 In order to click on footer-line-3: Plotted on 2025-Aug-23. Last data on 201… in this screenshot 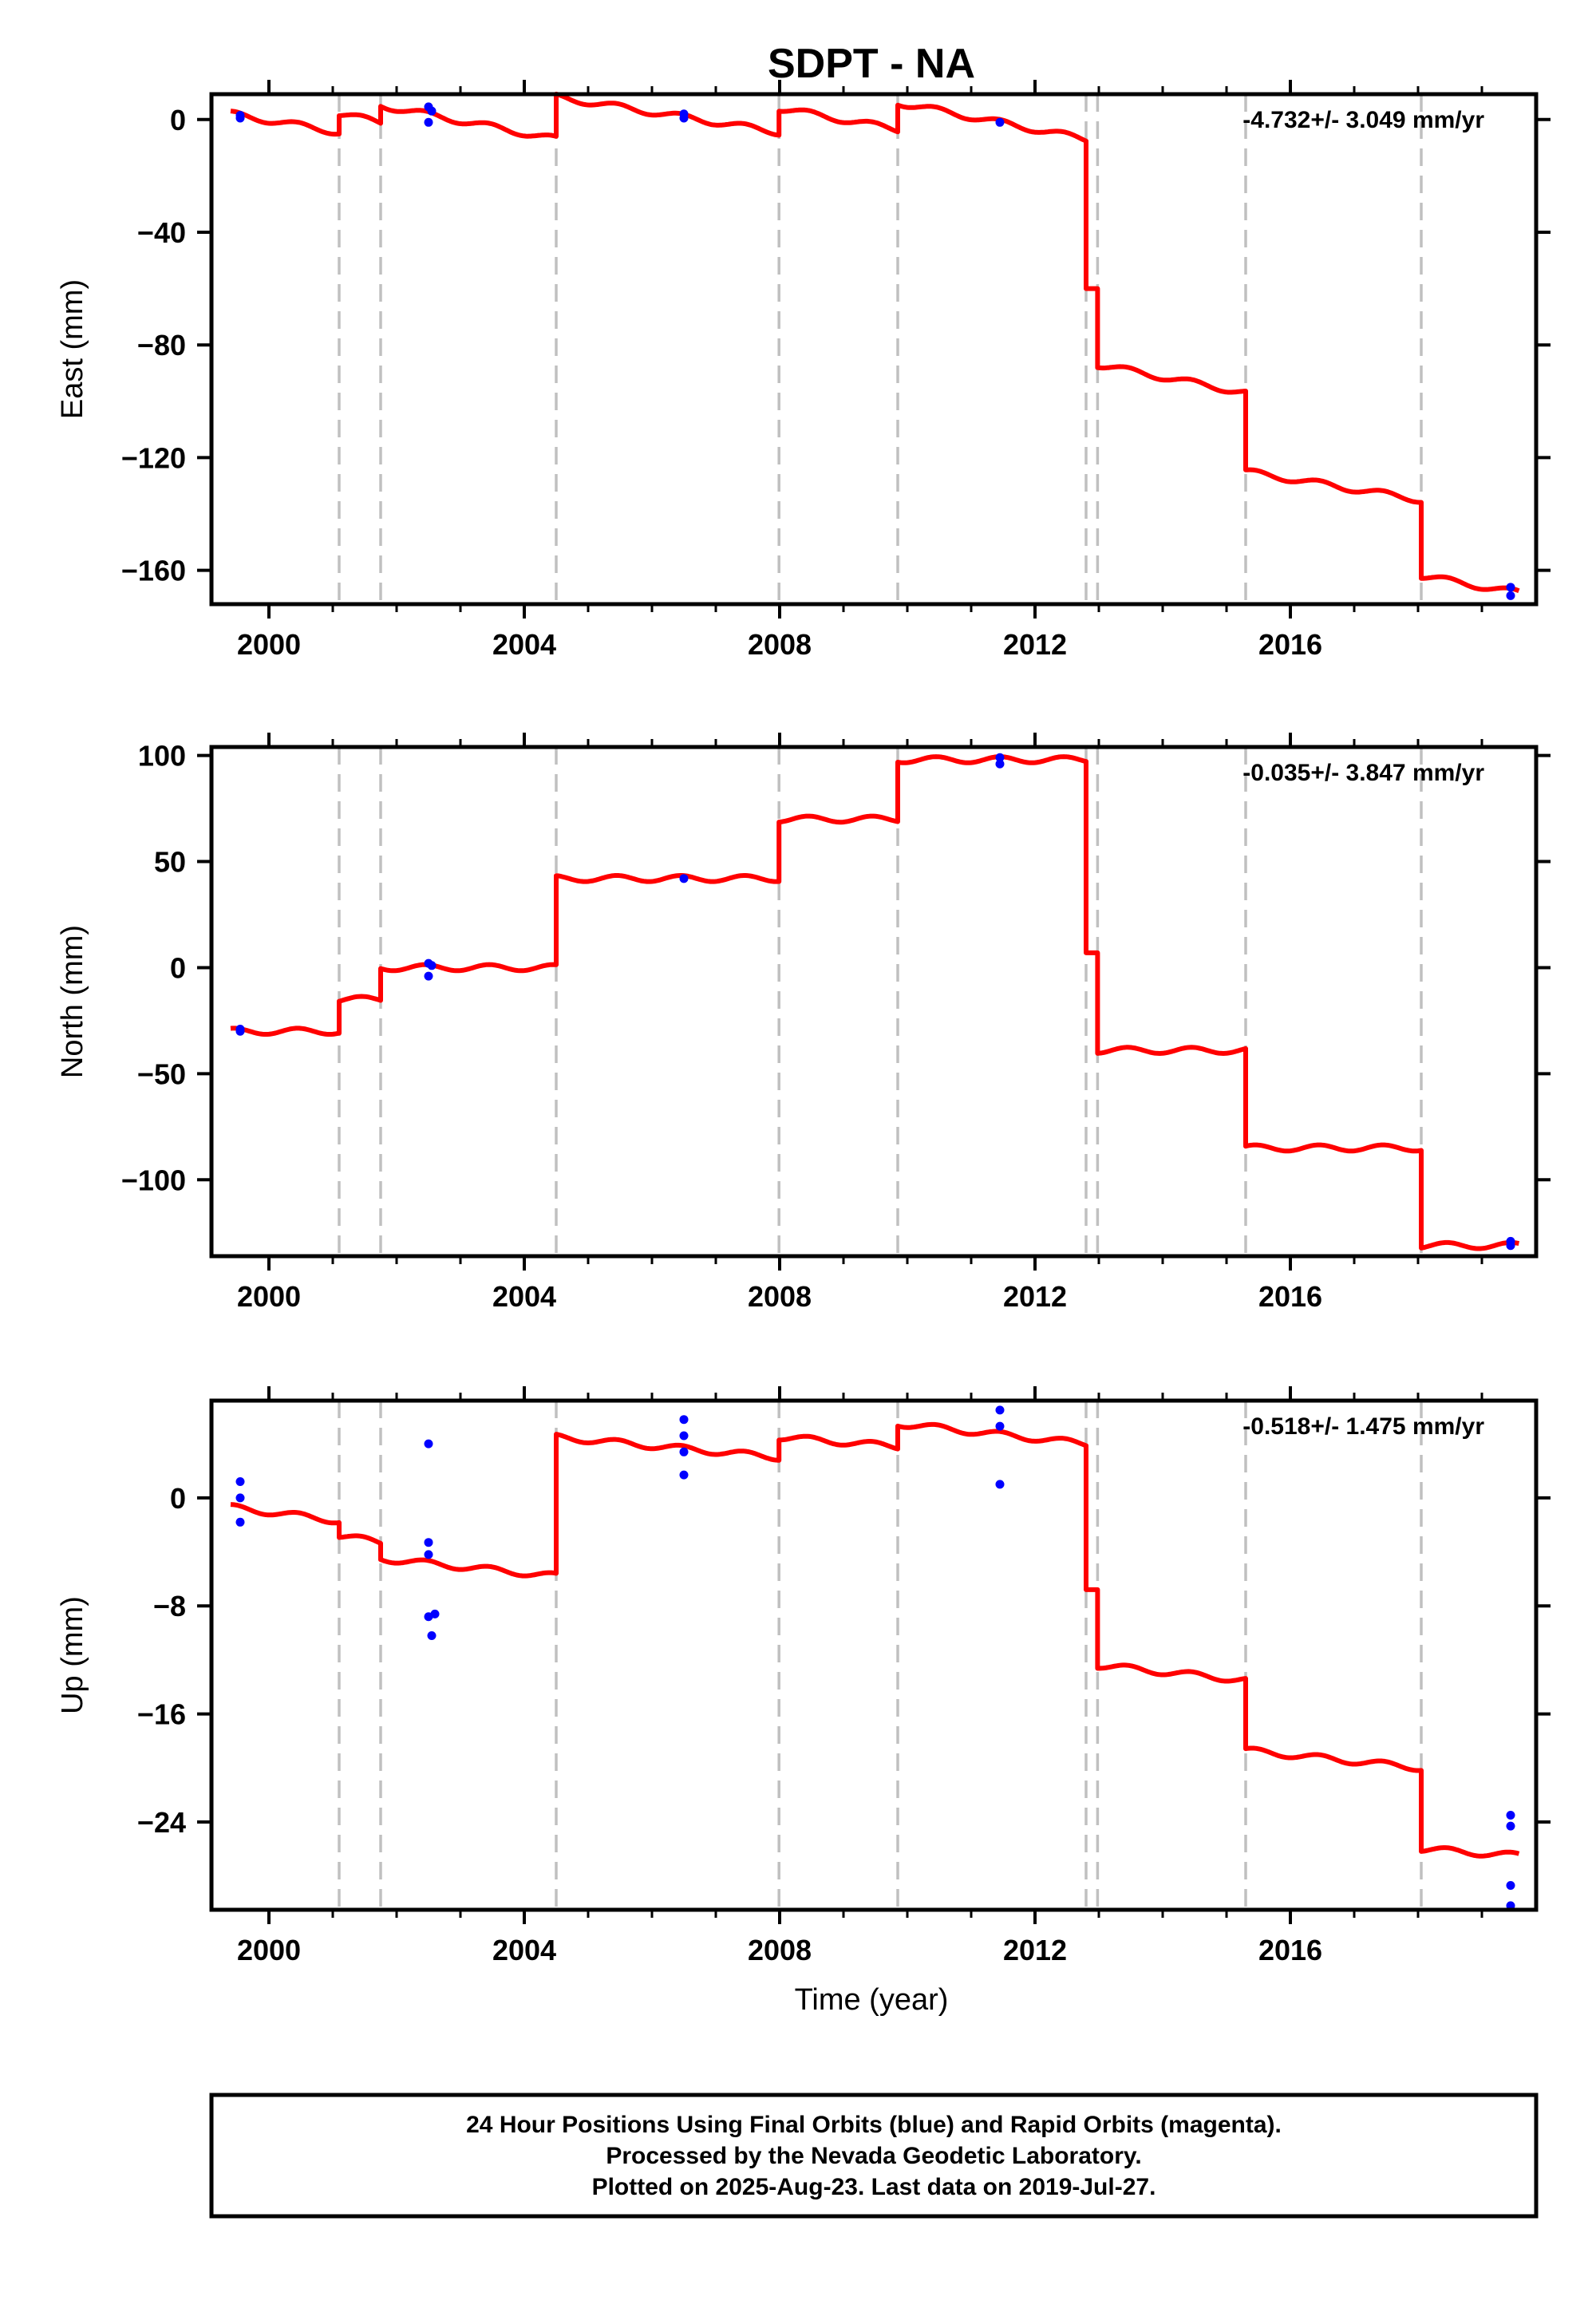, I will do `click(874, 2187)`.